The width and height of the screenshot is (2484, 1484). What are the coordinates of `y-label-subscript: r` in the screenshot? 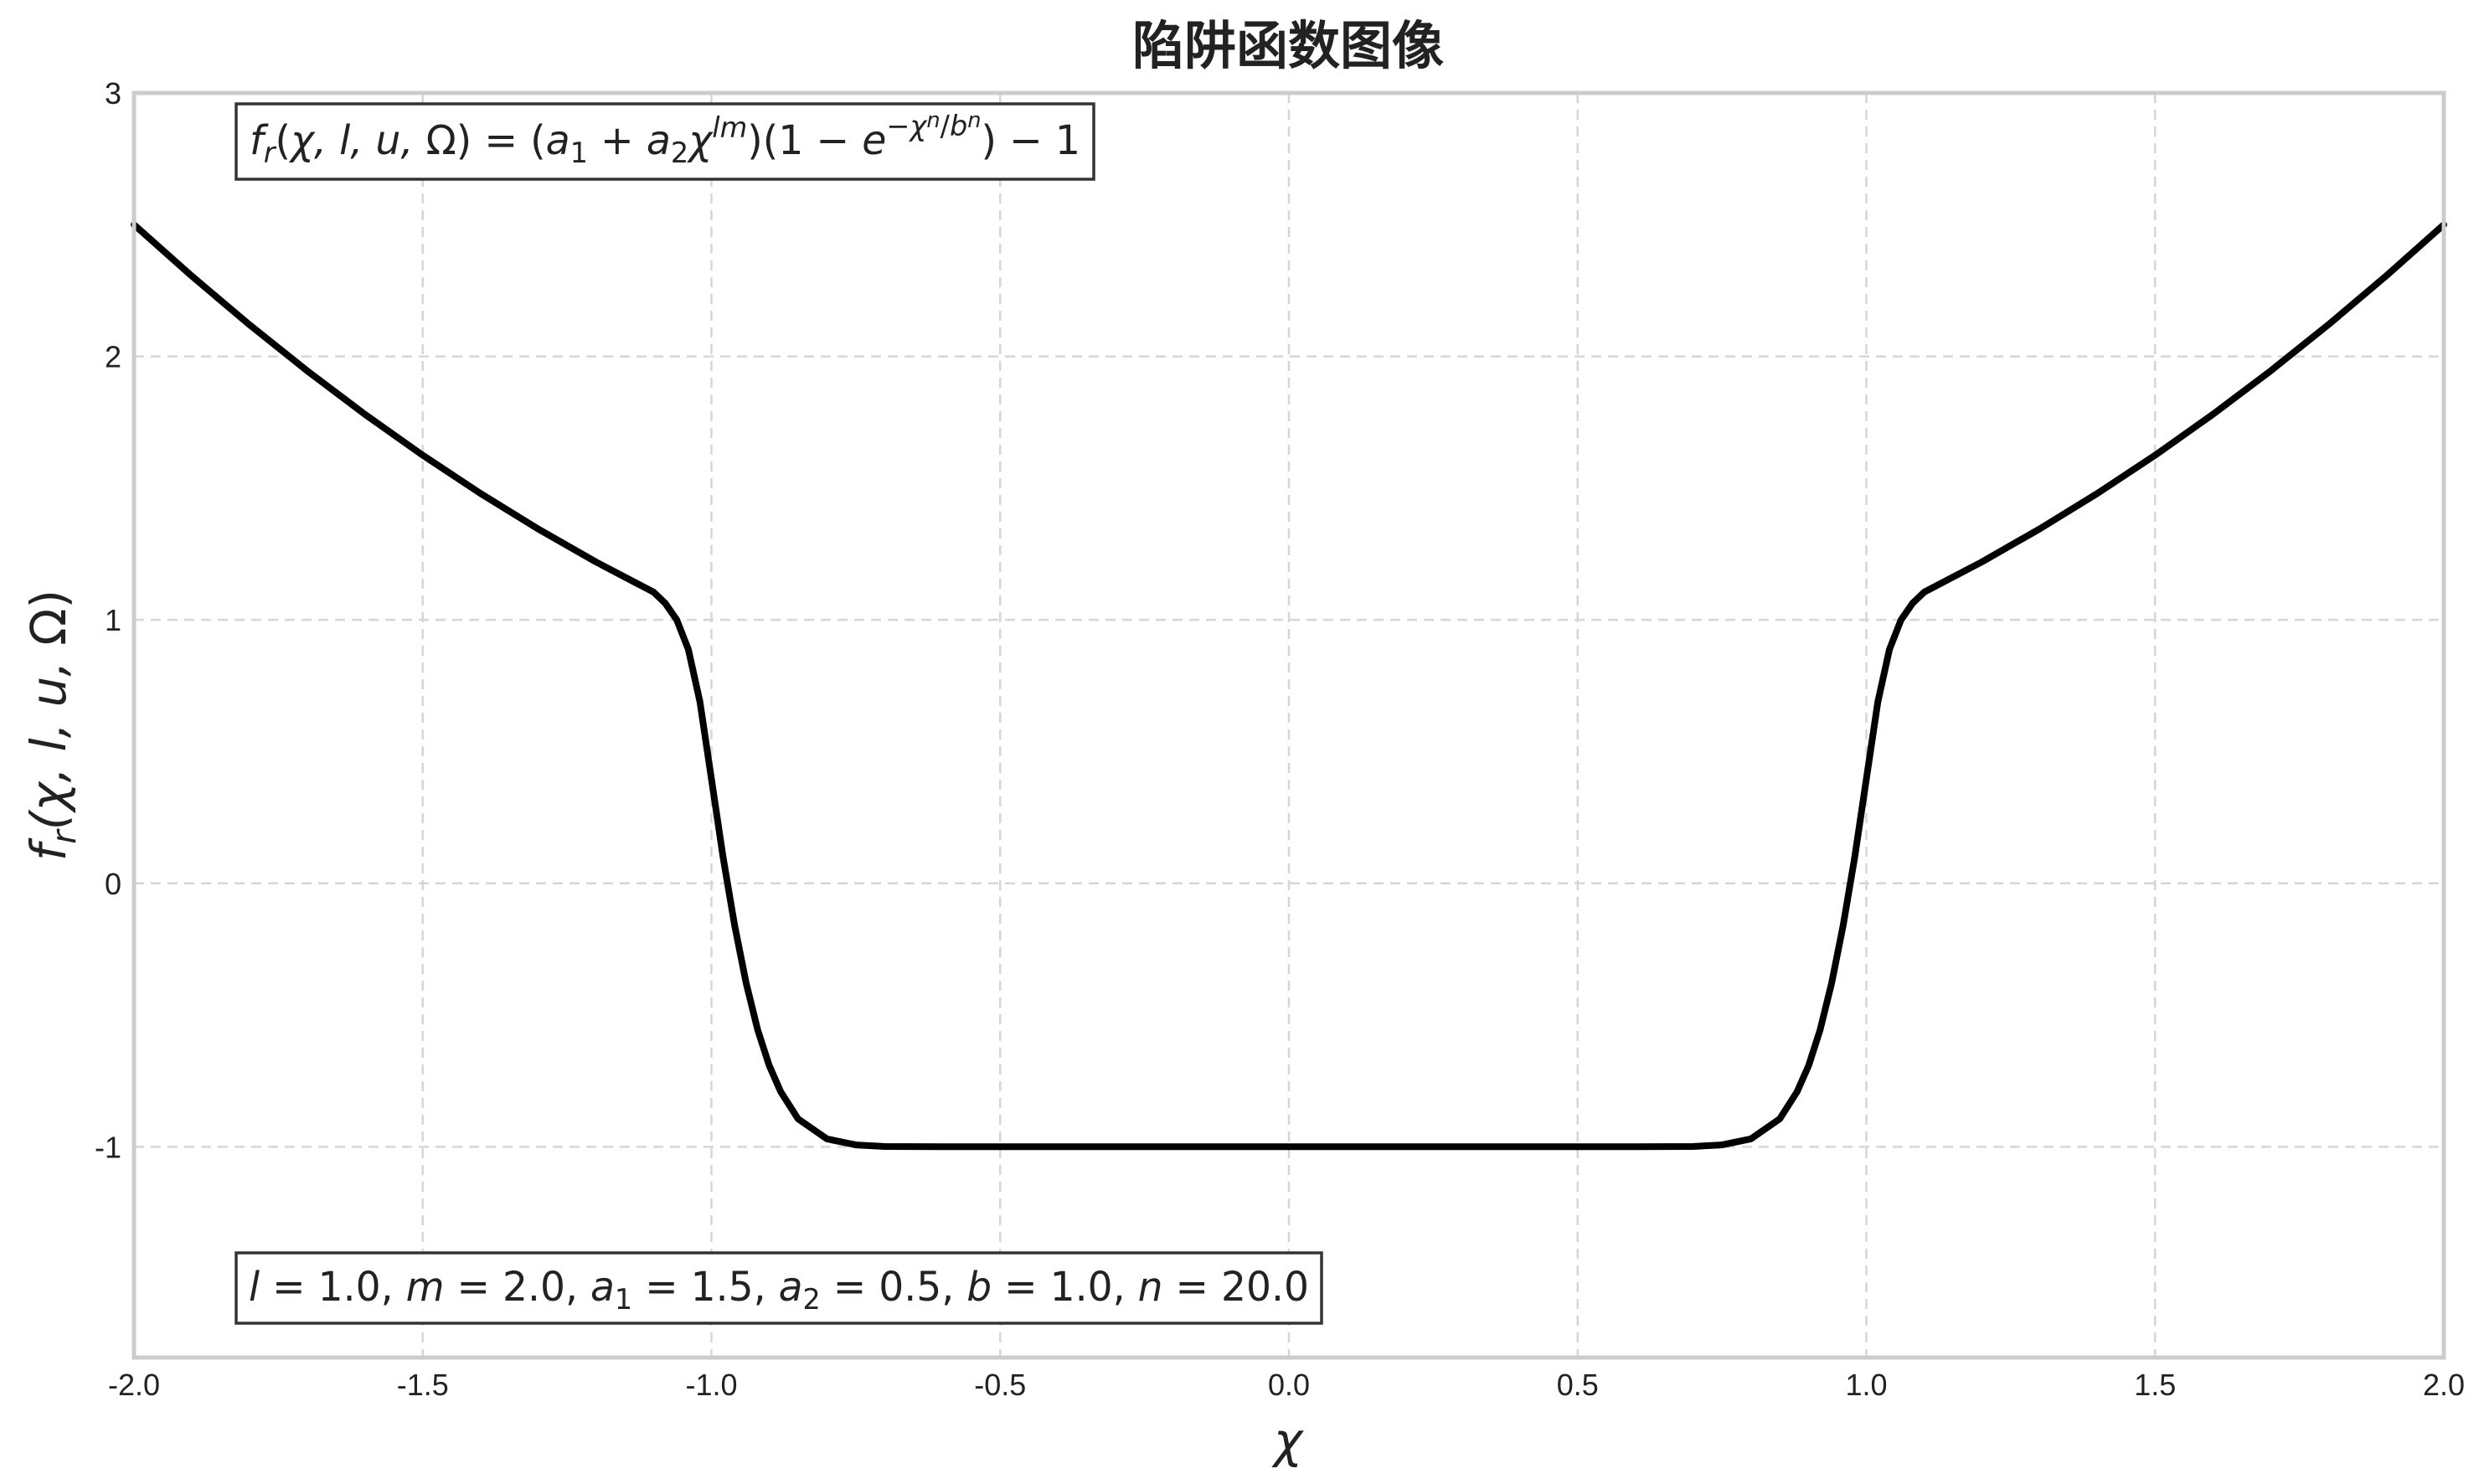 It's located at (64, 836).